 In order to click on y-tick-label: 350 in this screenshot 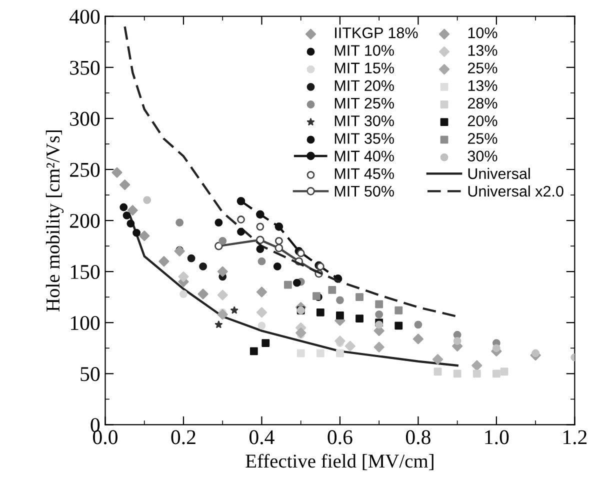, I will do `click(85, 67)`.